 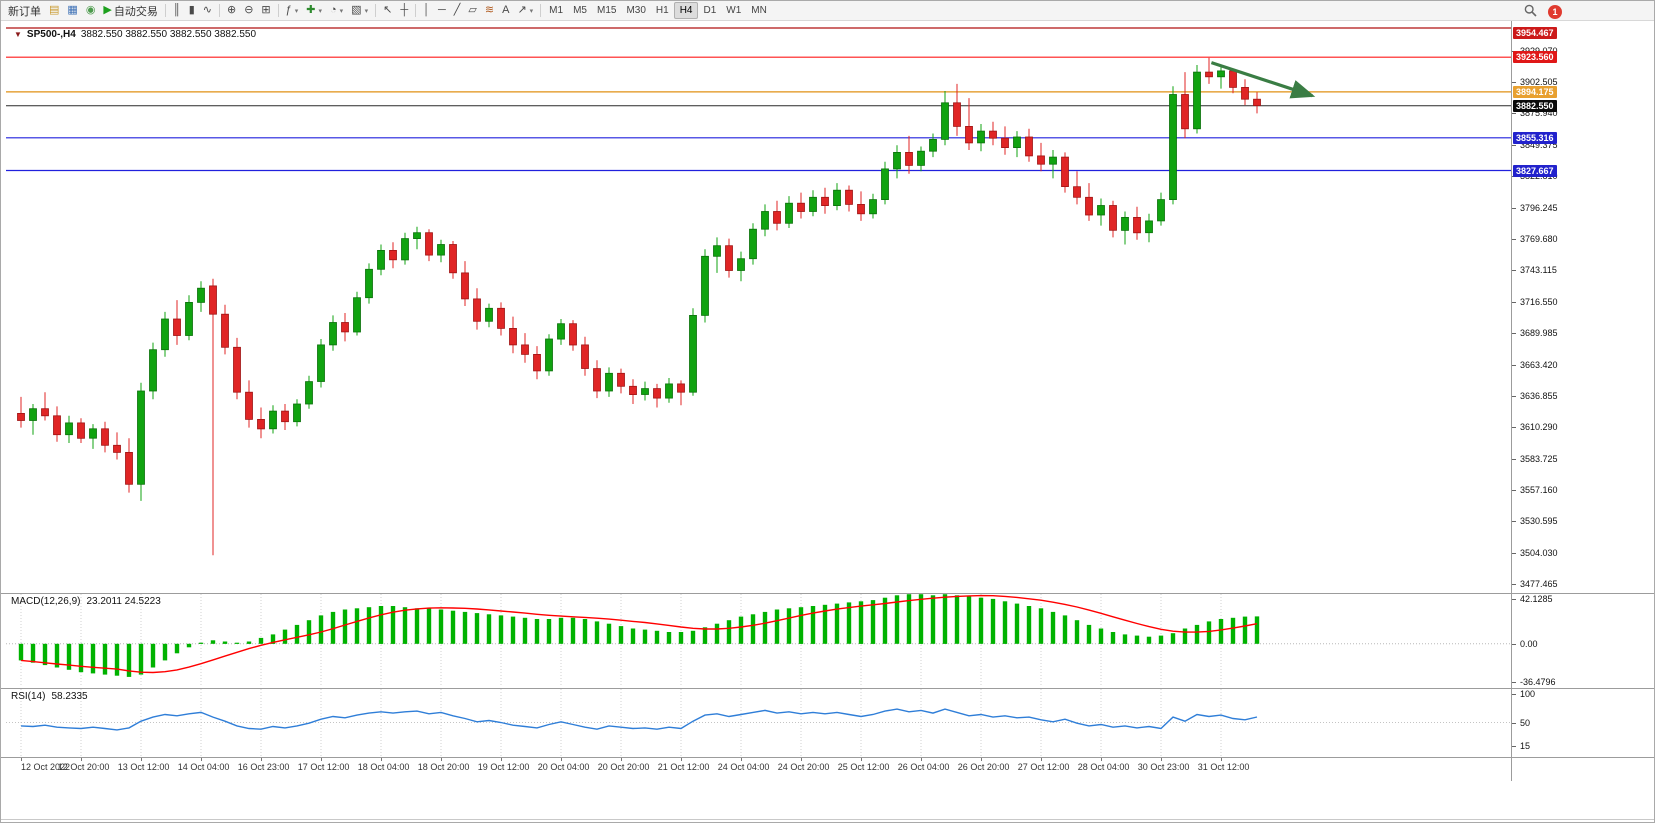 I want to click on horizontal-line-icon: ─, so click(x=442, y=10).